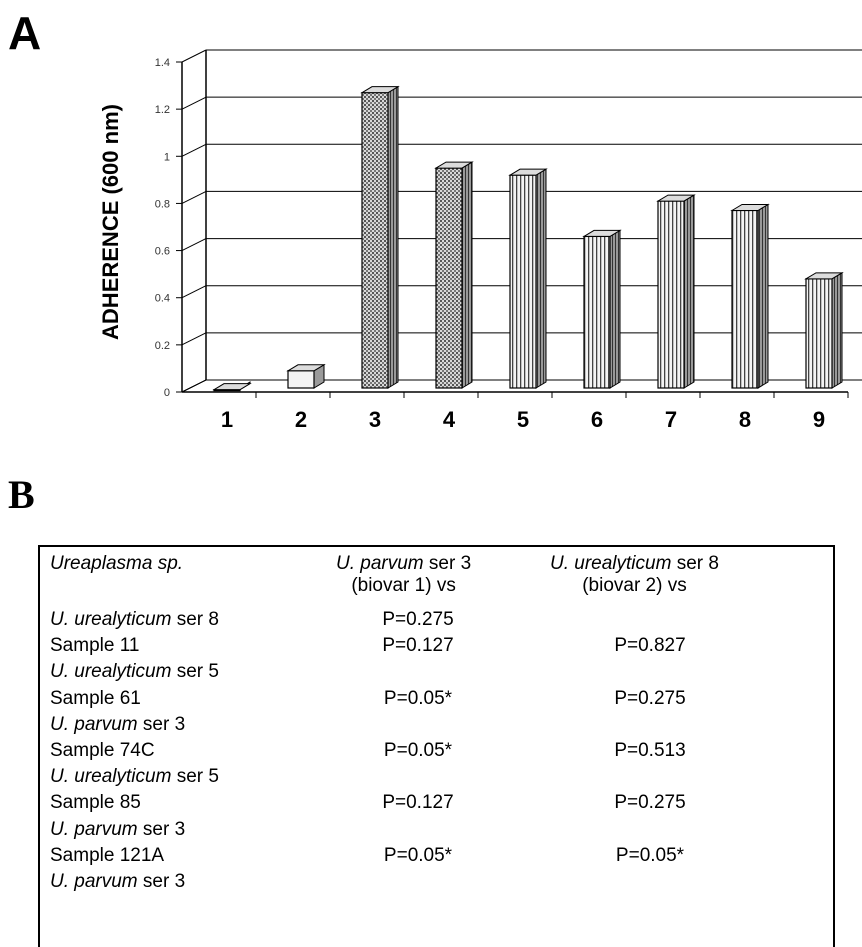  I want to click on y-tick-label: 1.4, so click(162, 63).